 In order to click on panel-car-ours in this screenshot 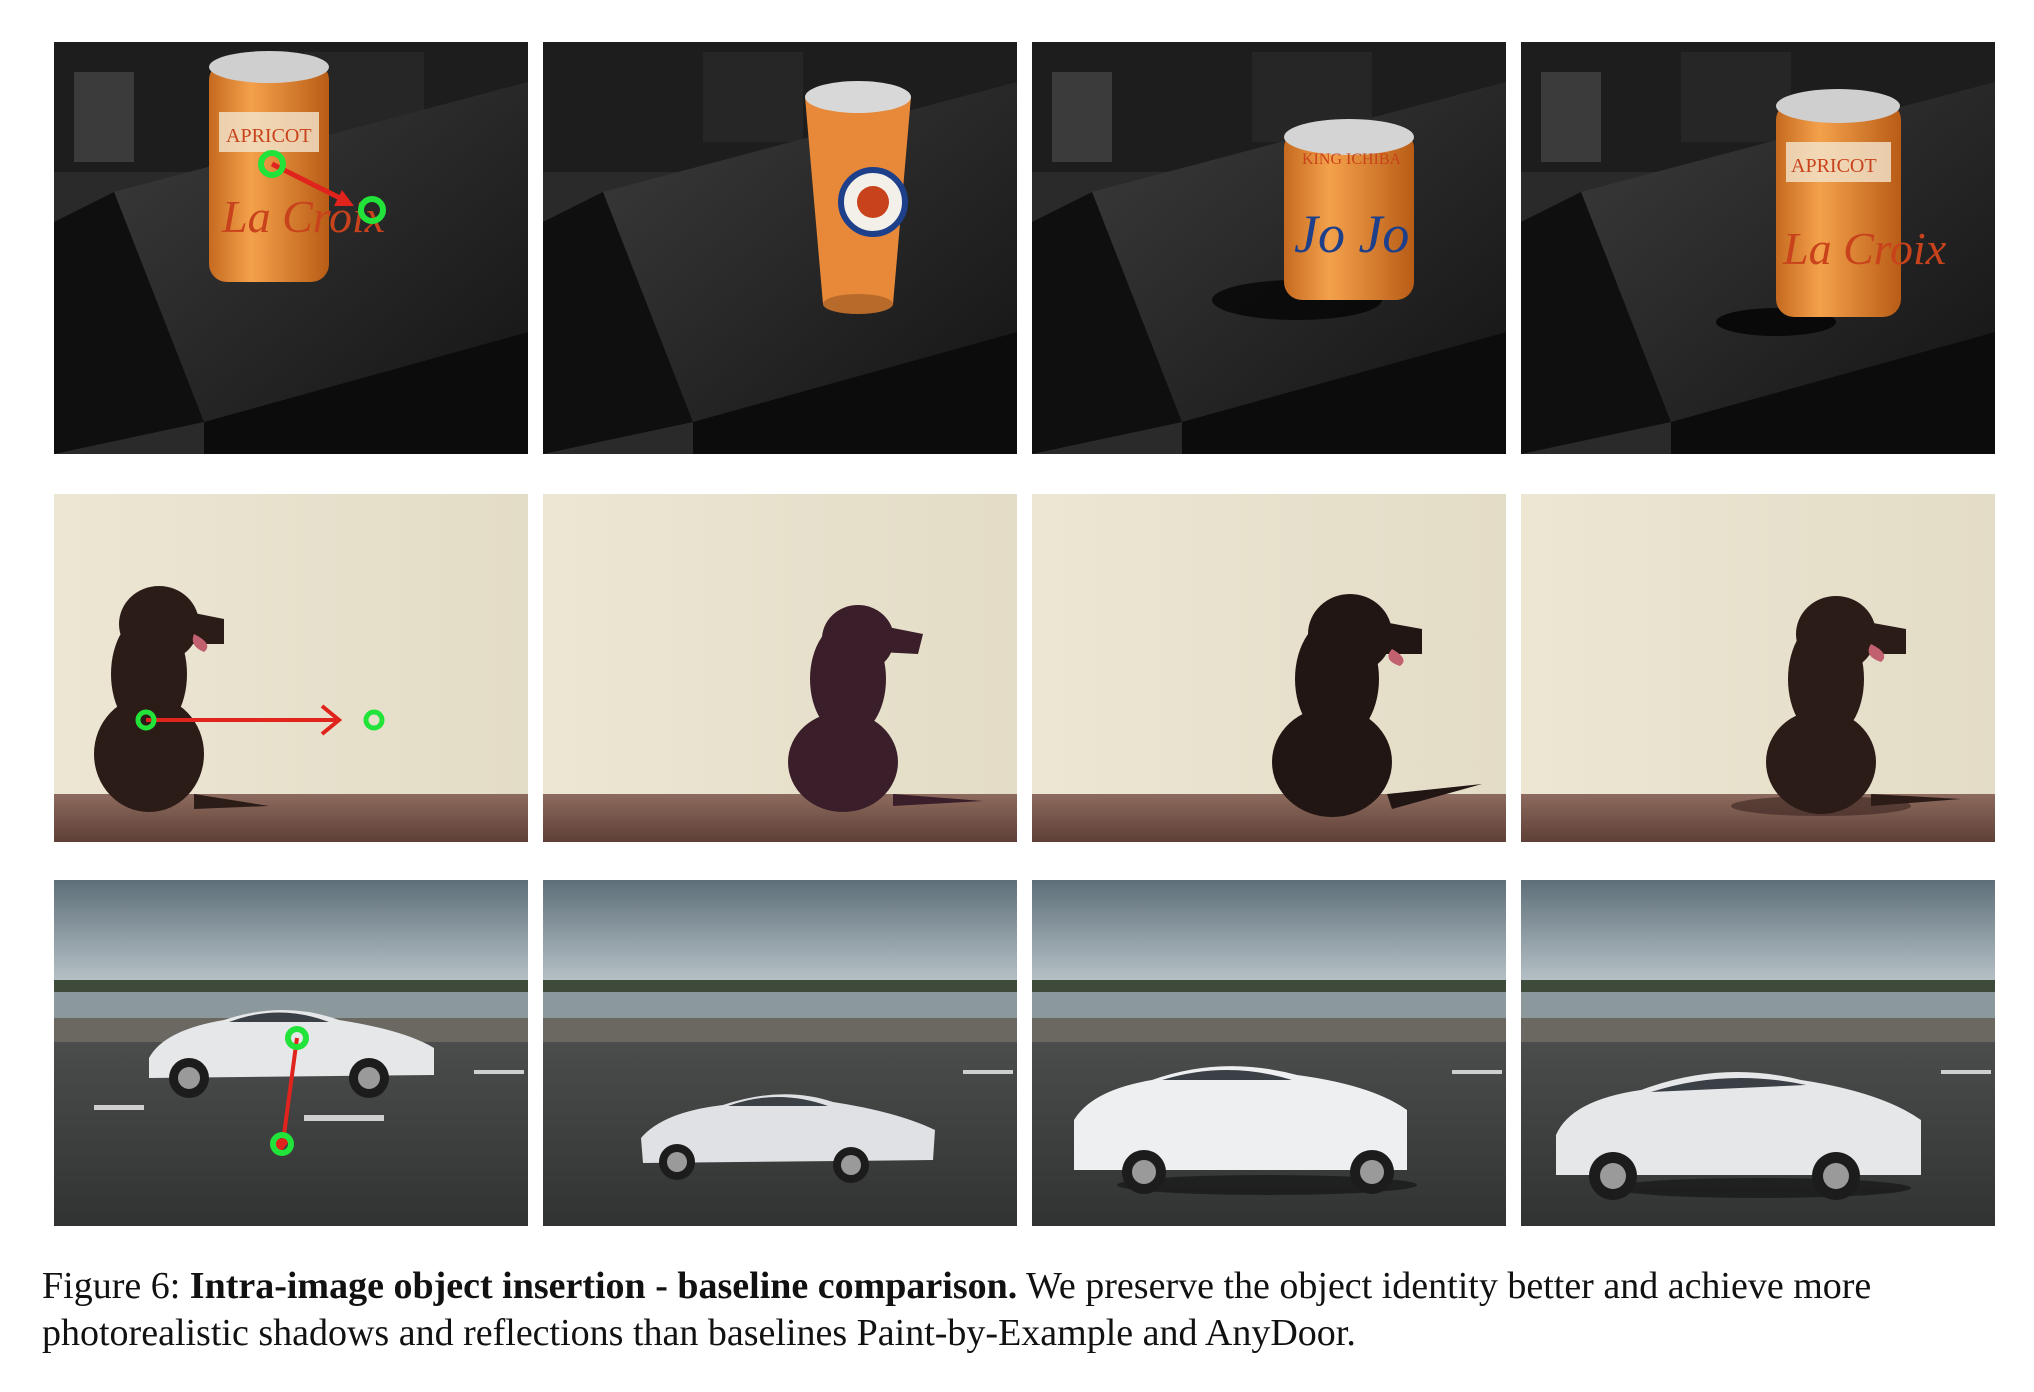, I will do `click(1758, 1053)`.